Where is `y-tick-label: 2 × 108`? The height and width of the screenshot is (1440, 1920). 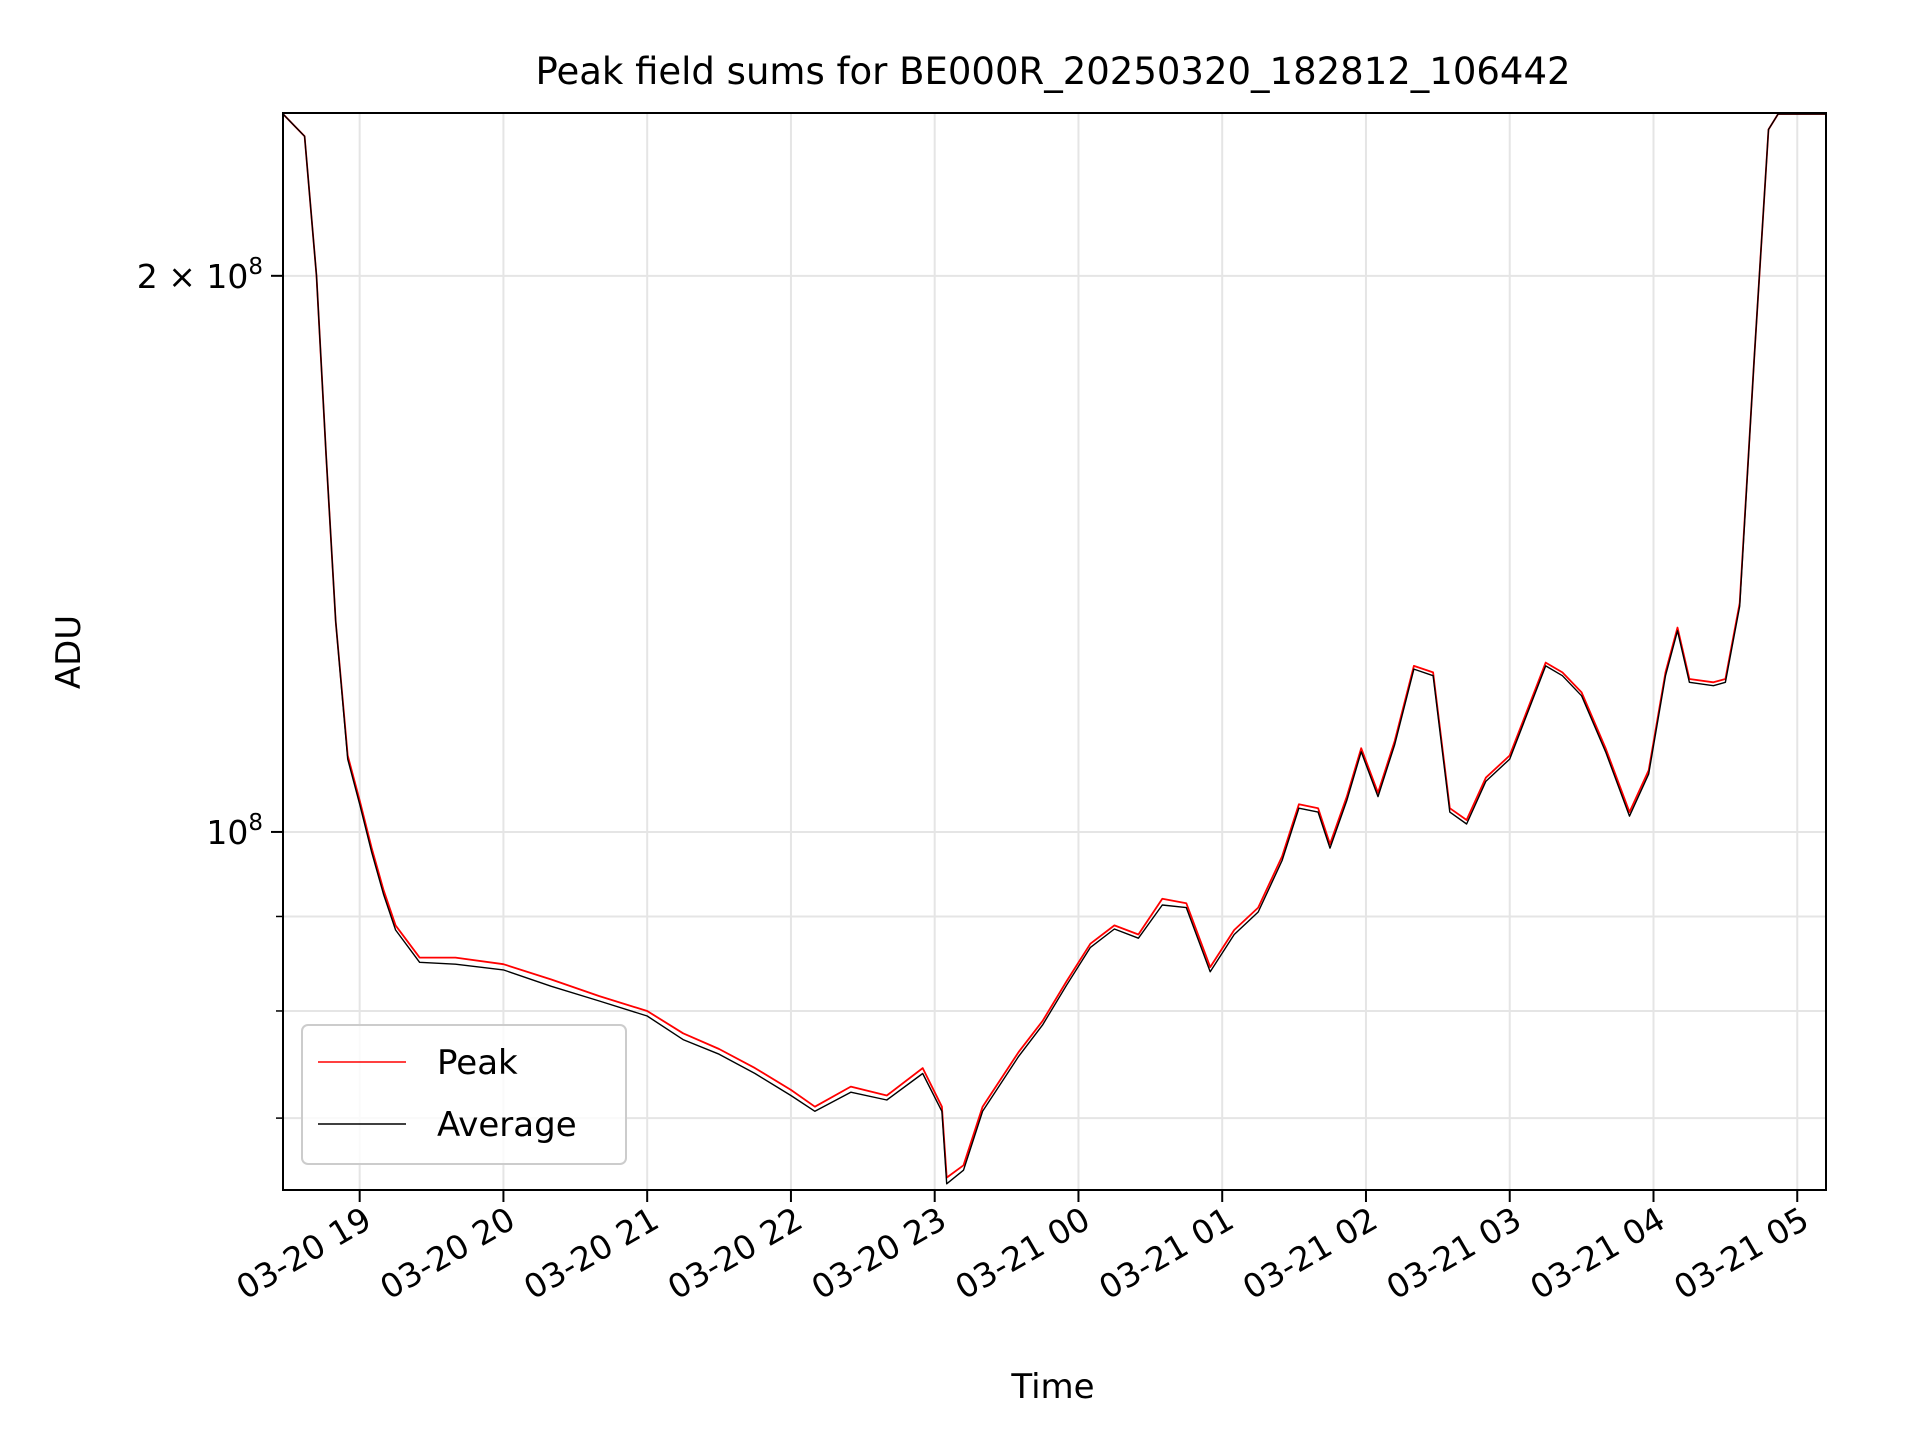
y-tick-label: 2 × 108 is located at coordinates (200, 275).